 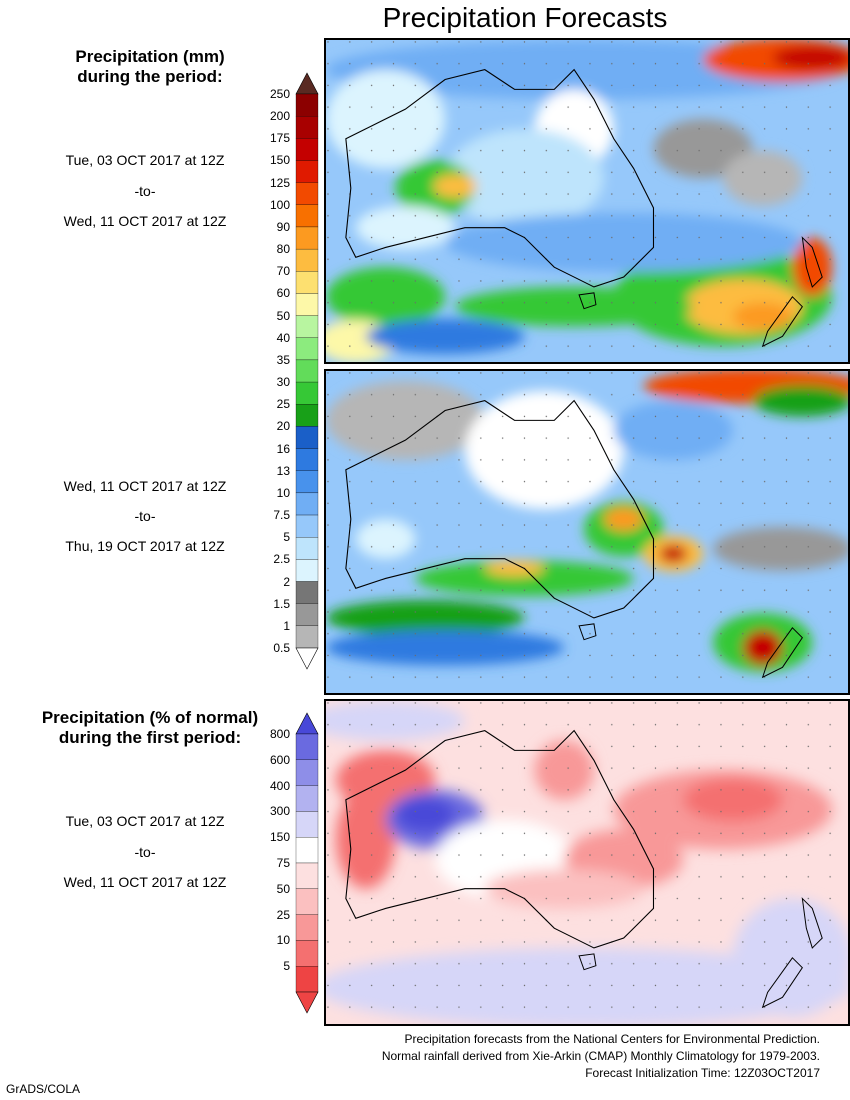 What do you see at coordinates (283, 271) in the screenshot?
I see `colorbar-tick-label: 70` at bounding box center [283, 271].